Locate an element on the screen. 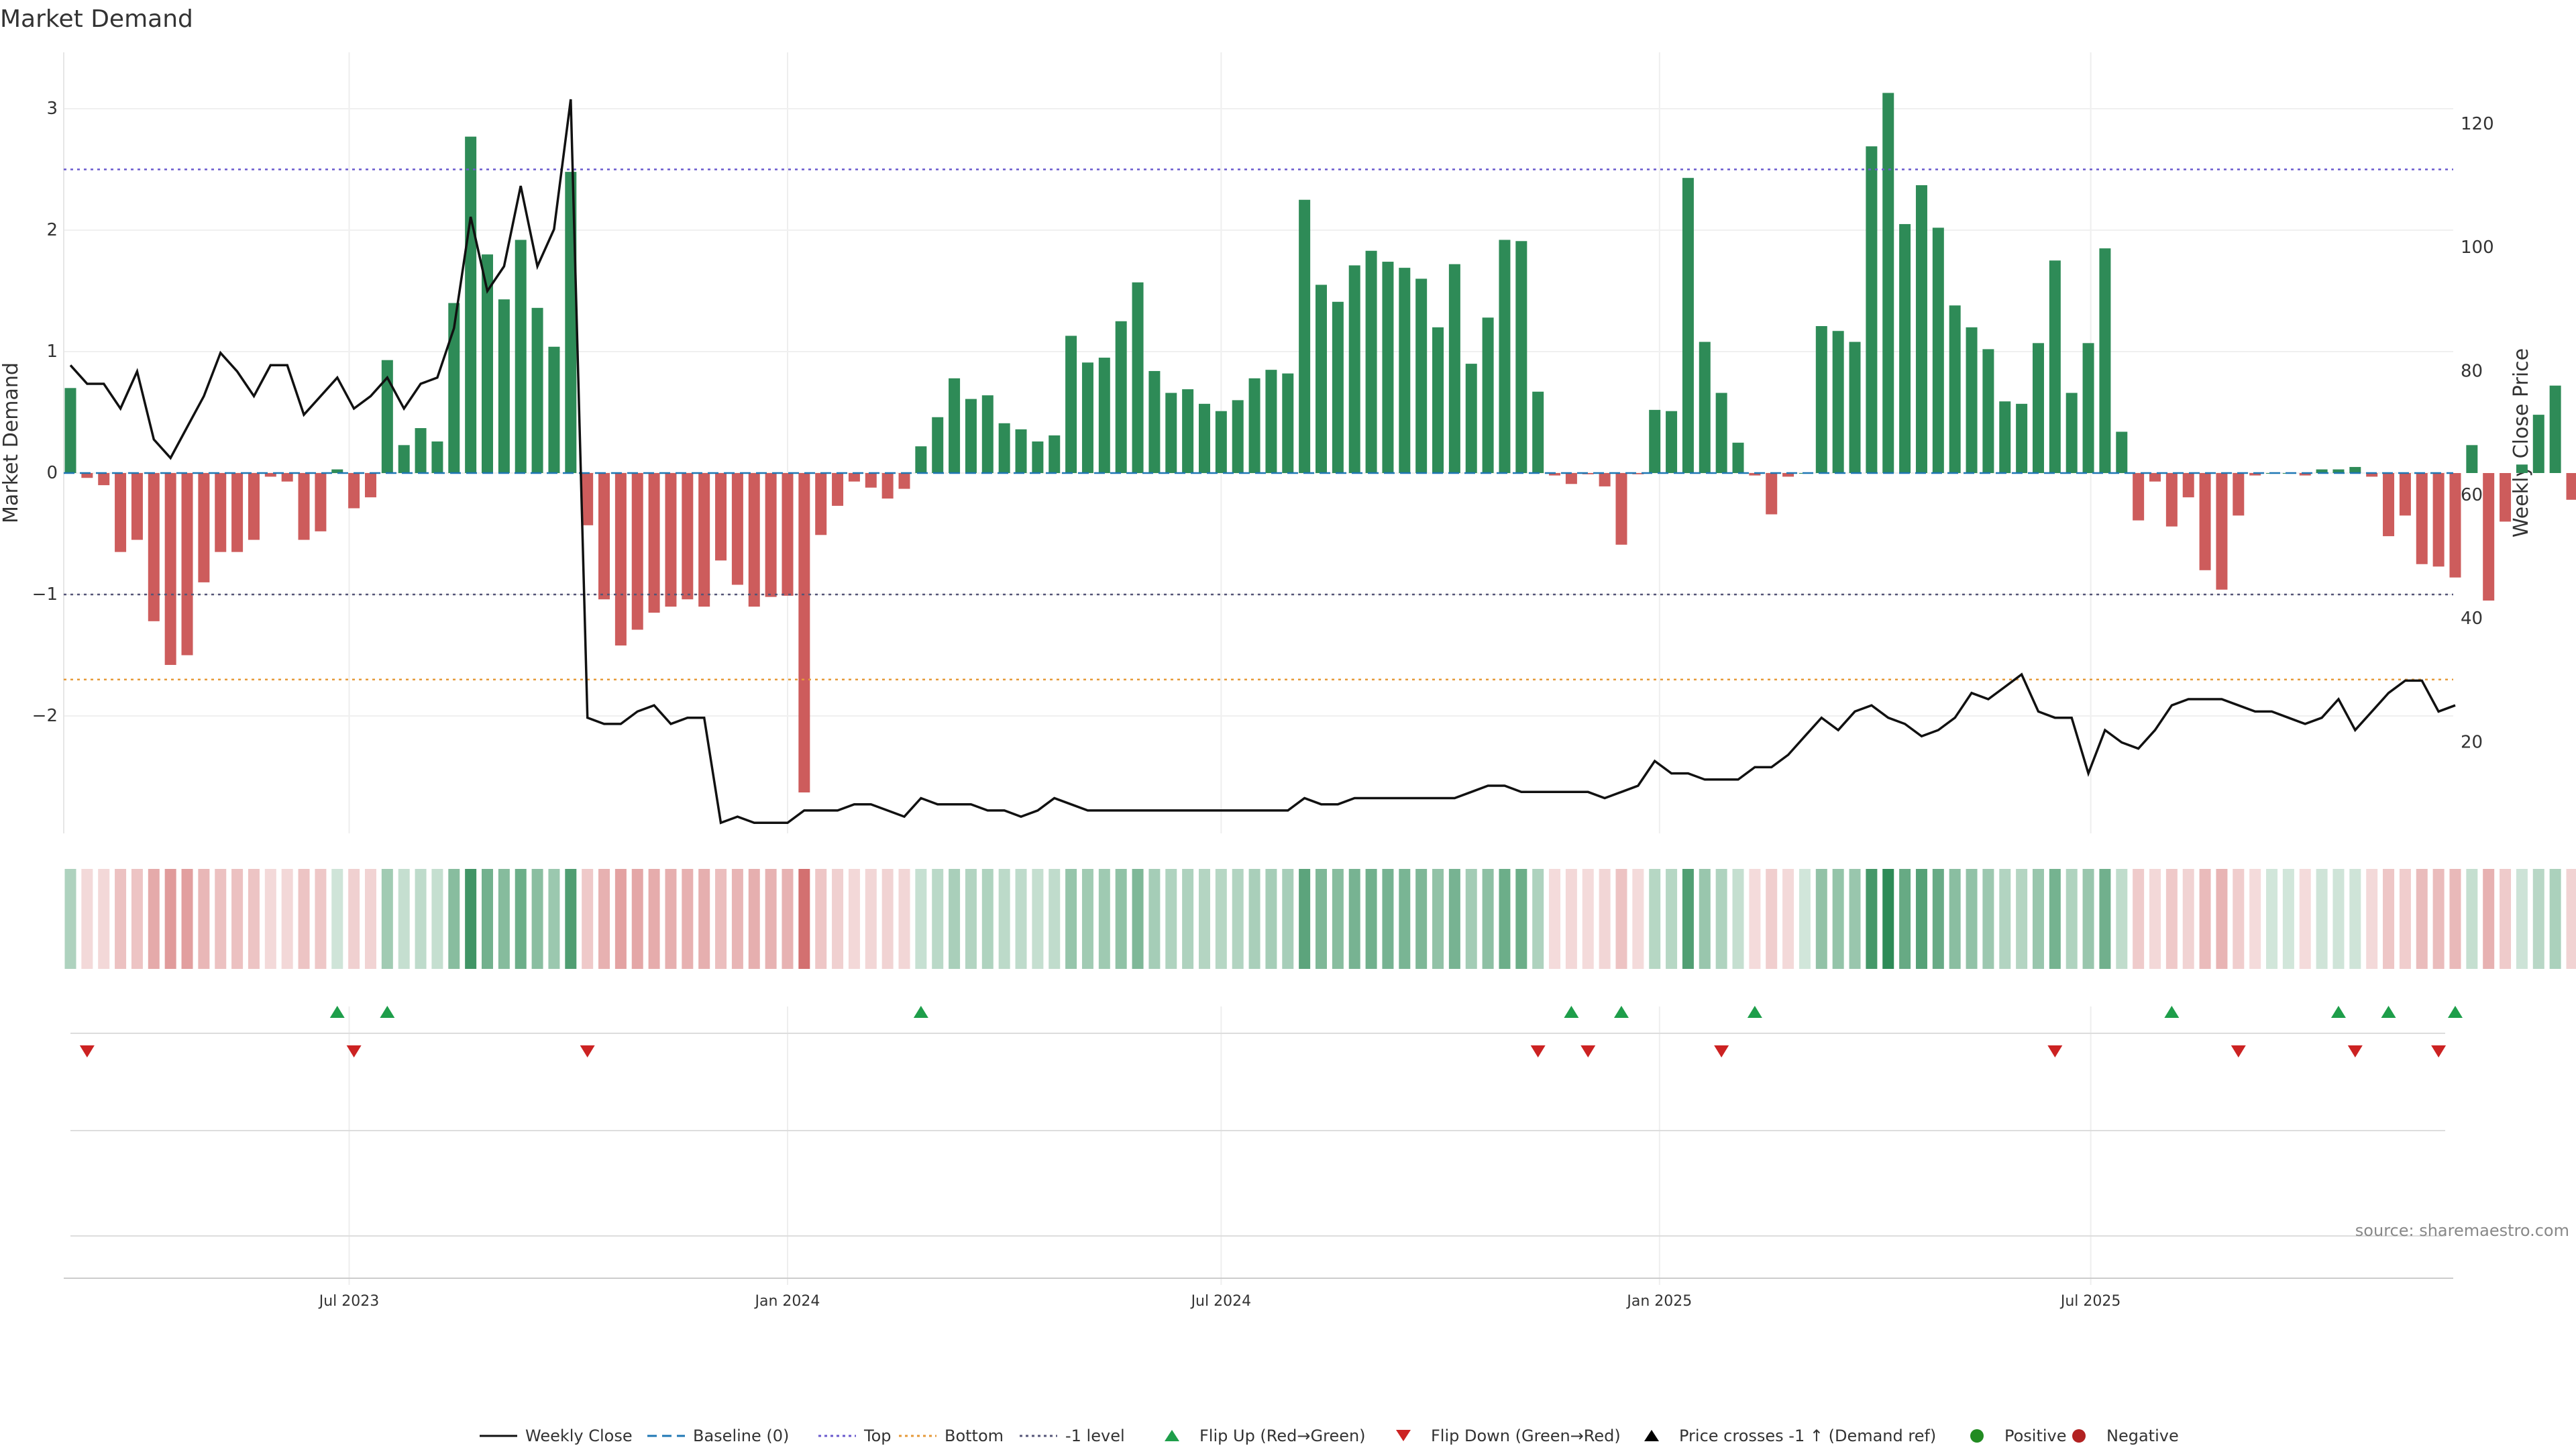 This screenshot has width=2576, height=1452. legend-label: Flip Down (Green→Red) is located at coordinates (1526, 1436).